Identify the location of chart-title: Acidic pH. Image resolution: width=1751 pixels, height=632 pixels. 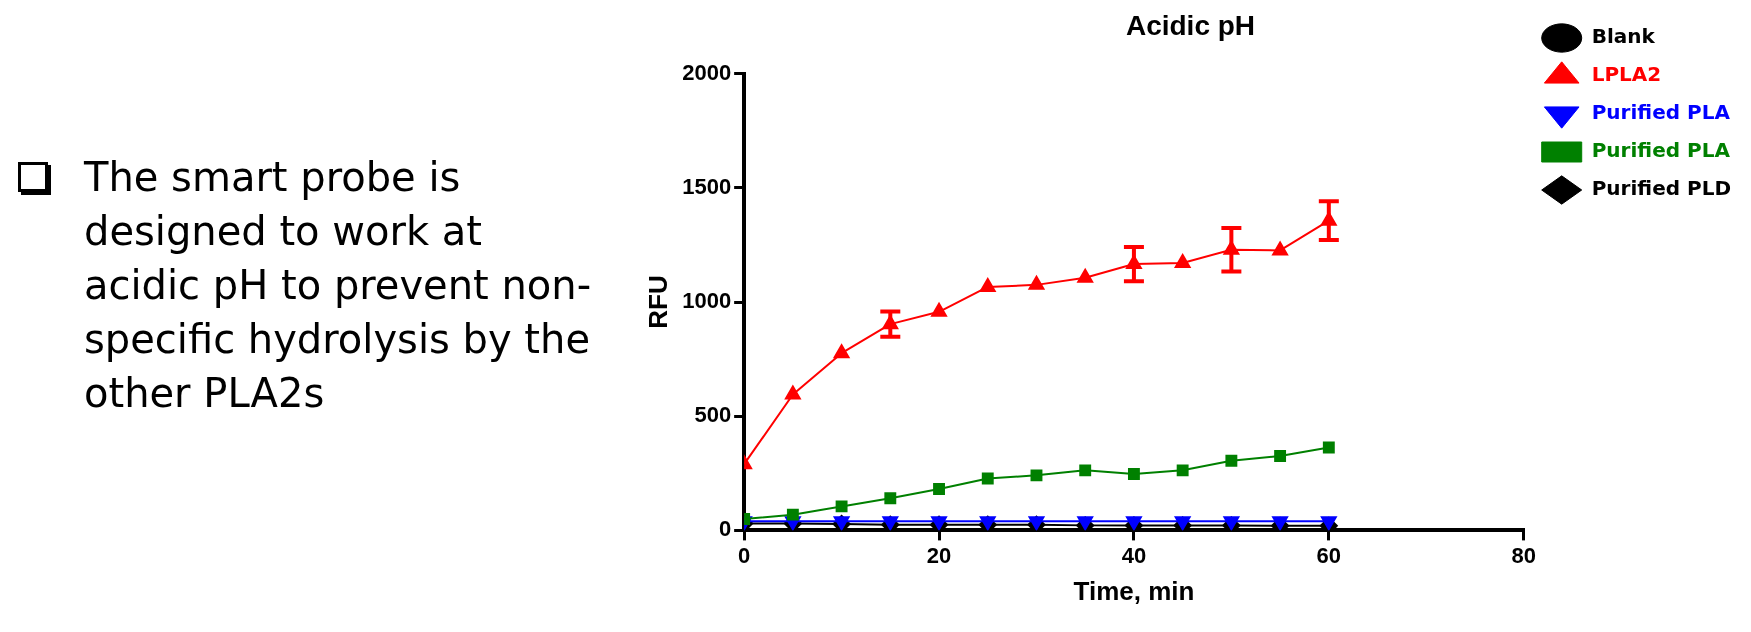
(1190, 25).